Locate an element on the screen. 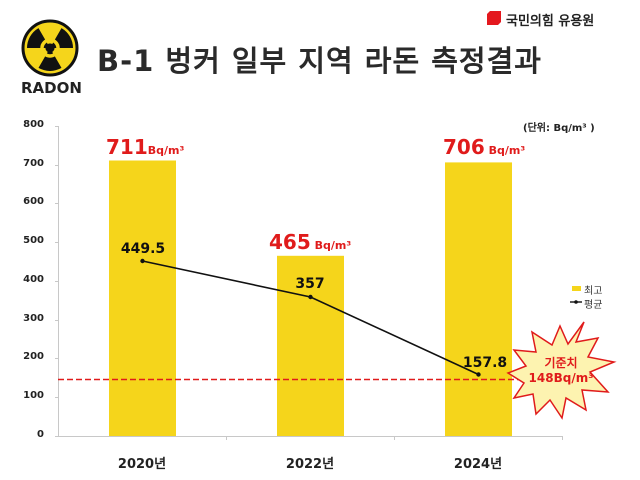 This screenshot has width=640, height=480. brand-name: 국민의힘 유용원 is located at coordinates (550, 21).